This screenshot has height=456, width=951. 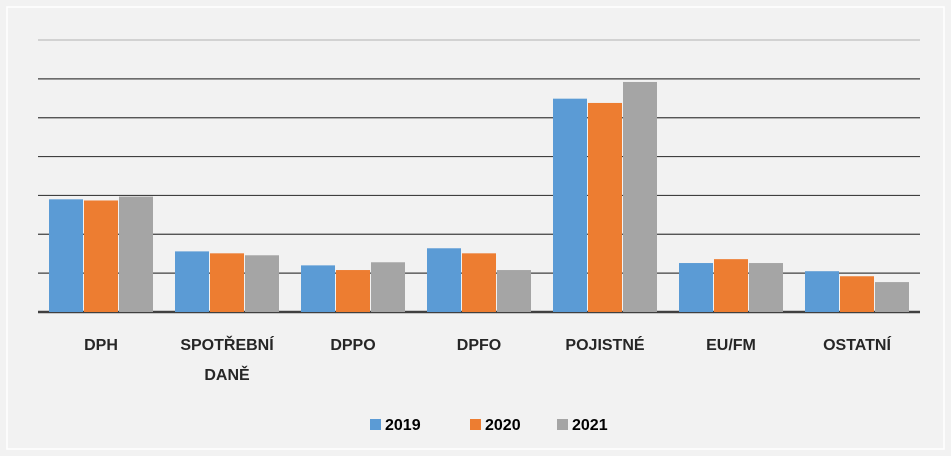 I want to click on x-tick-label: DPFO, so click(x=479, y=345).